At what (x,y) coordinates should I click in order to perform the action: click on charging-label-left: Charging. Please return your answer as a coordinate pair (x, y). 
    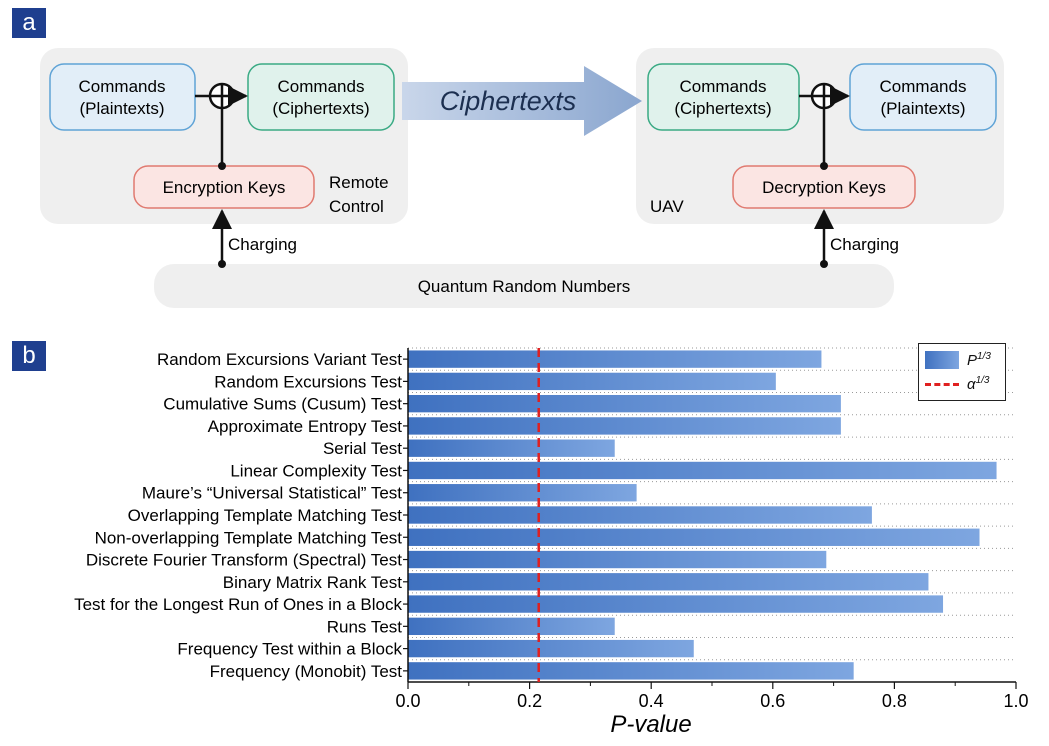
    Looking at the image, I should click on (262, 244).